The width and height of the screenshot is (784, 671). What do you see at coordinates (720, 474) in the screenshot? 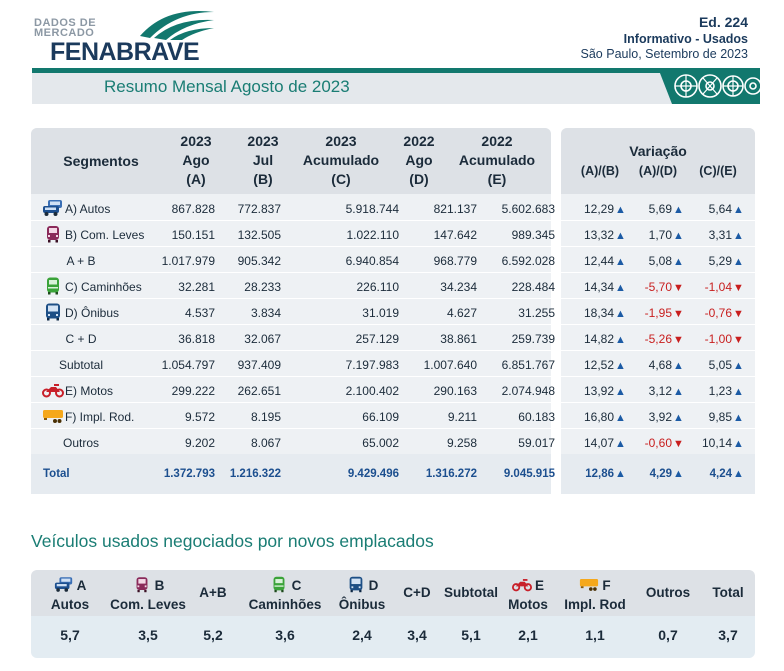
I see `variation-number: 4,24` at bounding box center [720, 474].